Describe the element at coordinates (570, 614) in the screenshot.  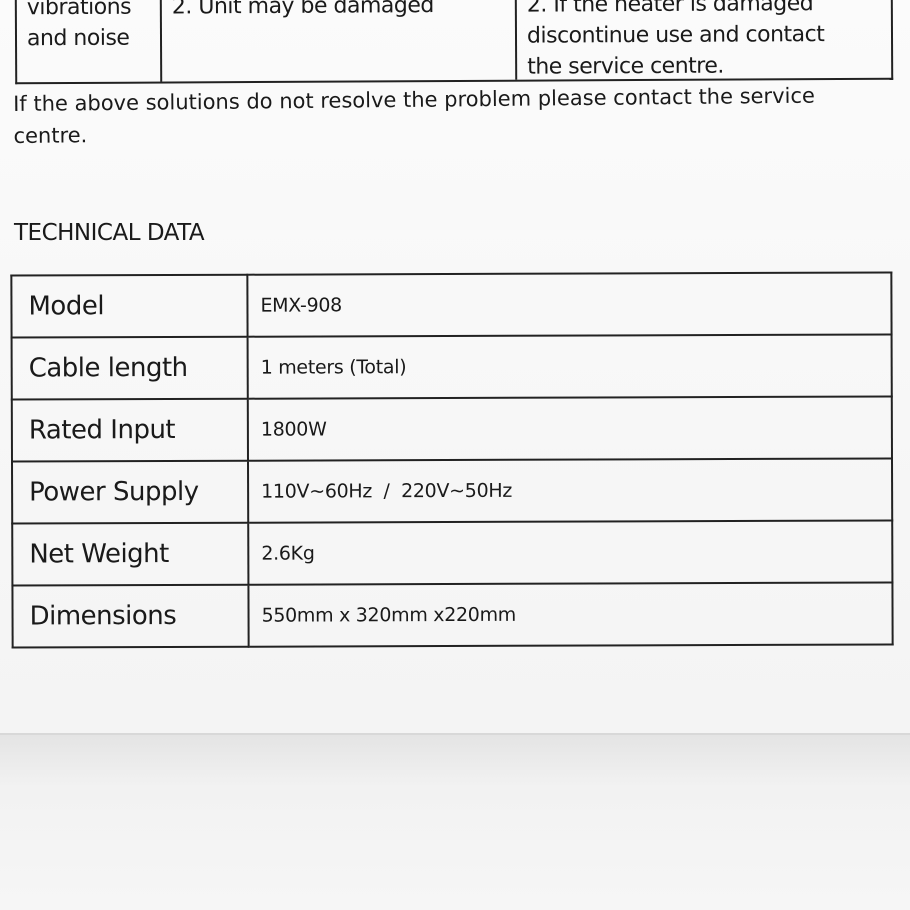
I see `spec-value: 550mm x 320mm x220mm` at that location.